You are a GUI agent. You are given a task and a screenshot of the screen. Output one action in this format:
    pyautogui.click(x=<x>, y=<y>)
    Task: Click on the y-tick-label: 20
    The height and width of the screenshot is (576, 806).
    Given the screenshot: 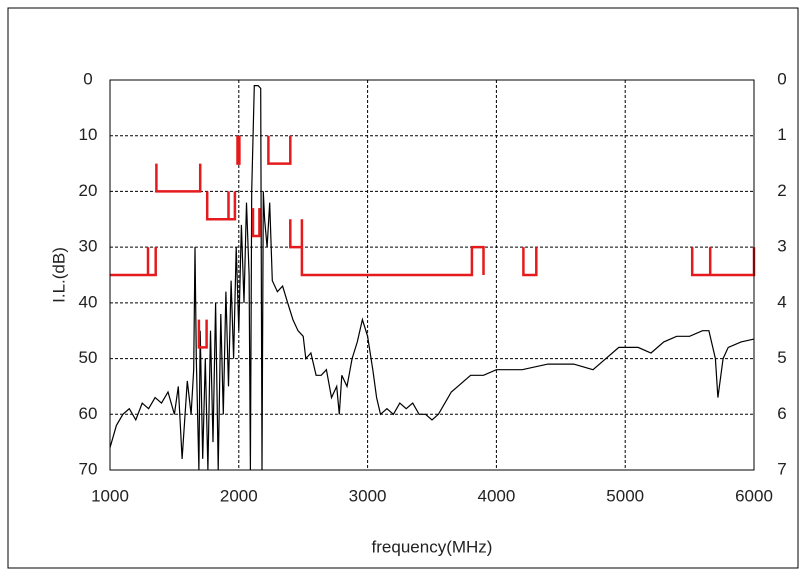 What is the action you would take?
    pyautogui.click(x=88, y=190)
    